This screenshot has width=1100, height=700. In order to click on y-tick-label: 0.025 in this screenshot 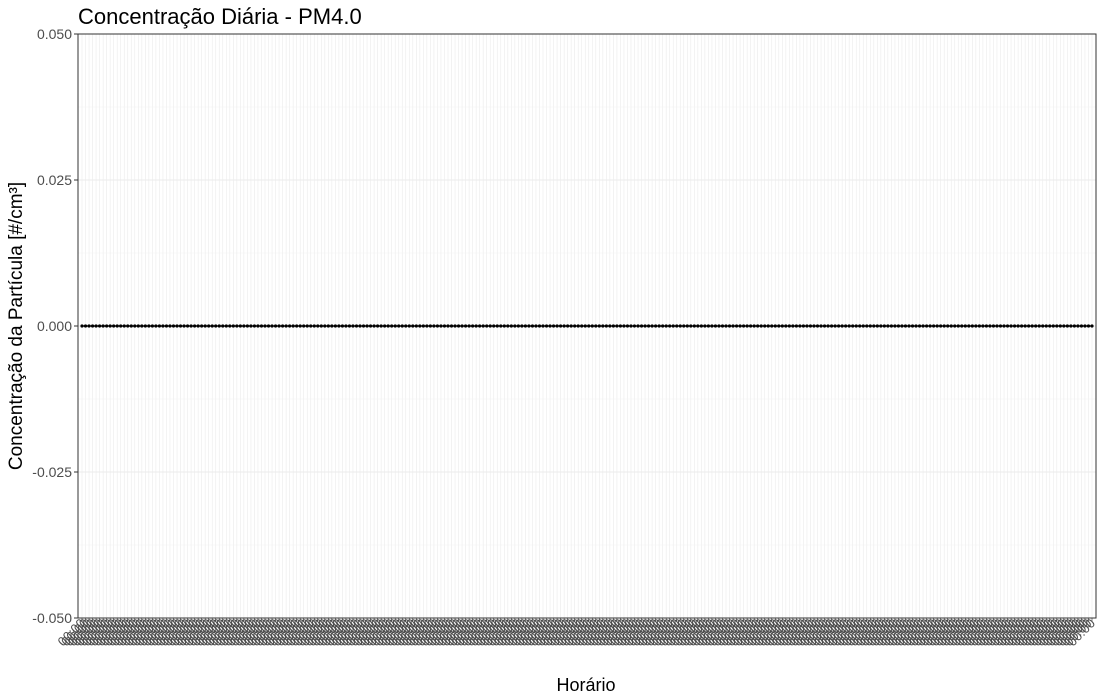, I will do `click(54, 180)`.